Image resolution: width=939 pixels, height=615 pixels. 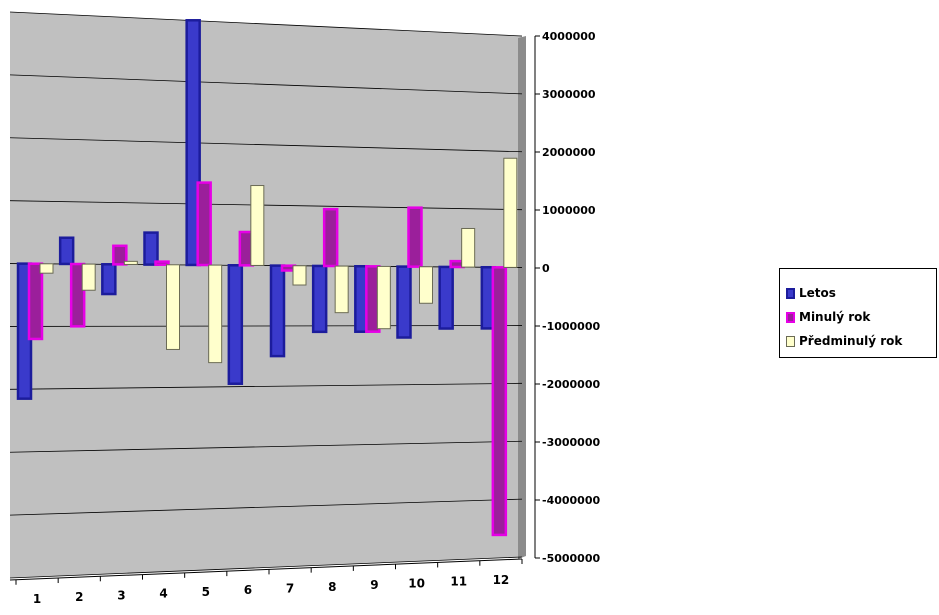 I want to click on x-tick-label: 11, so click(x=458, y=582).